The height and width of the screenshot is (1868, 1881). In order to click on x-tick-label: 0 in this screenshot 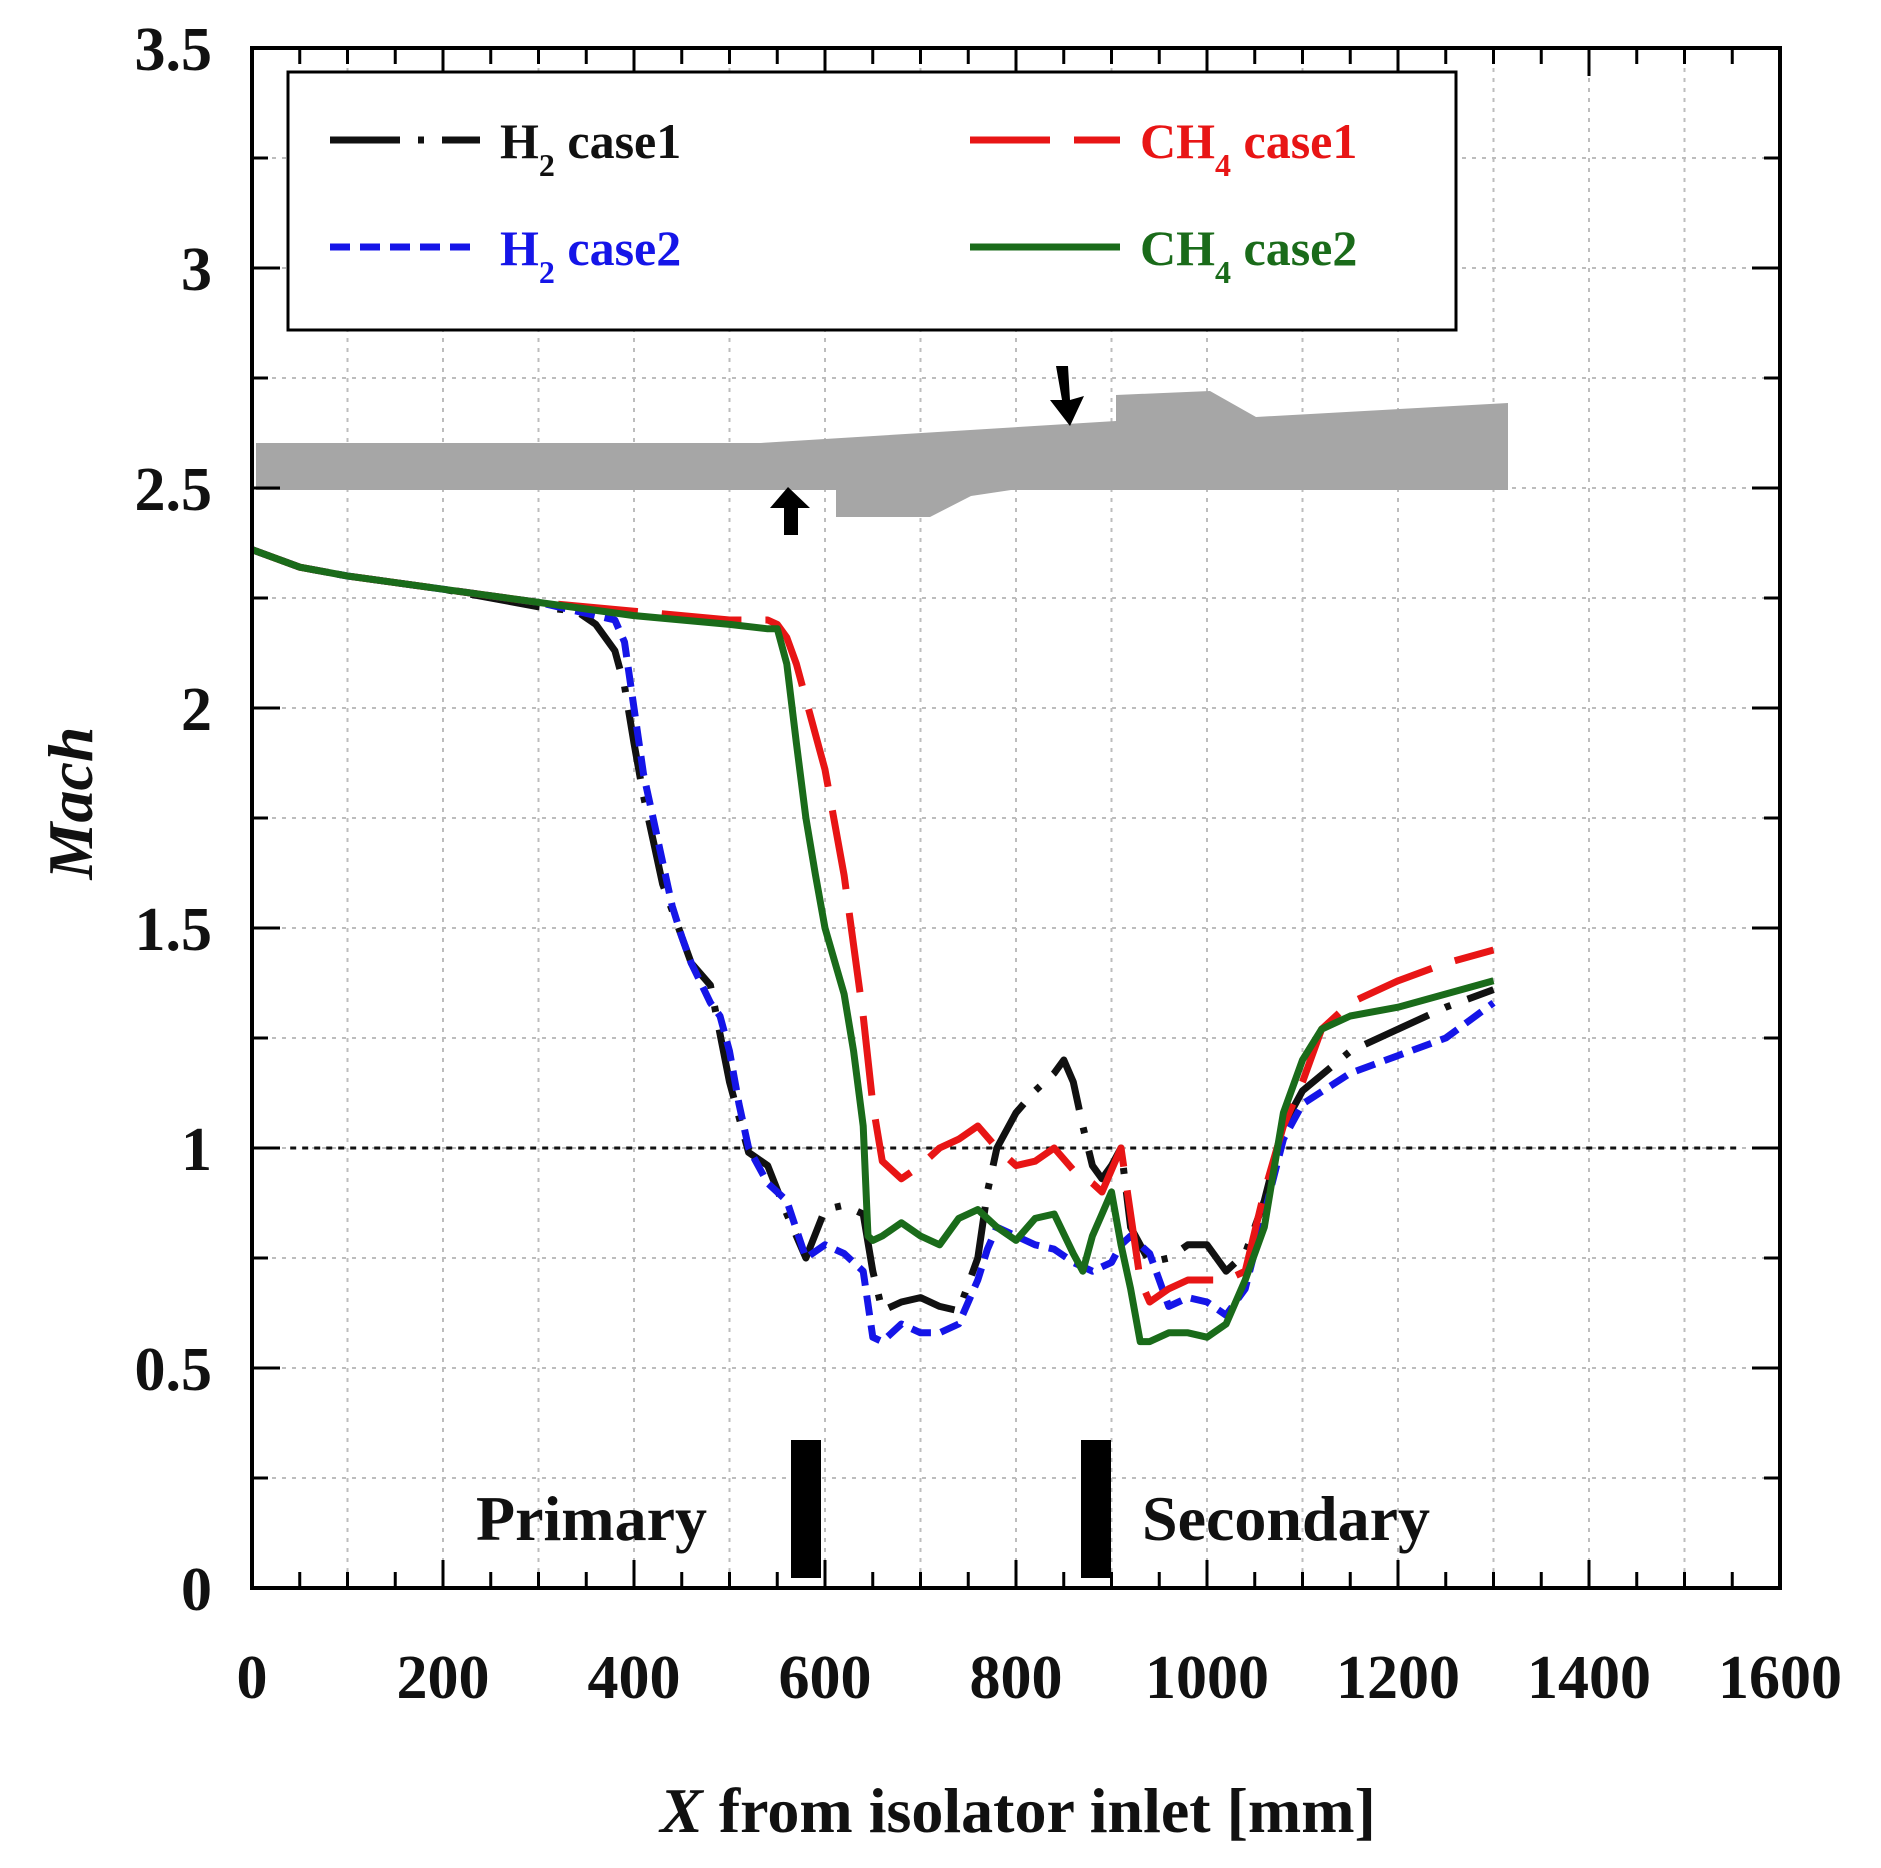, I will do `click(252, 1678)`.